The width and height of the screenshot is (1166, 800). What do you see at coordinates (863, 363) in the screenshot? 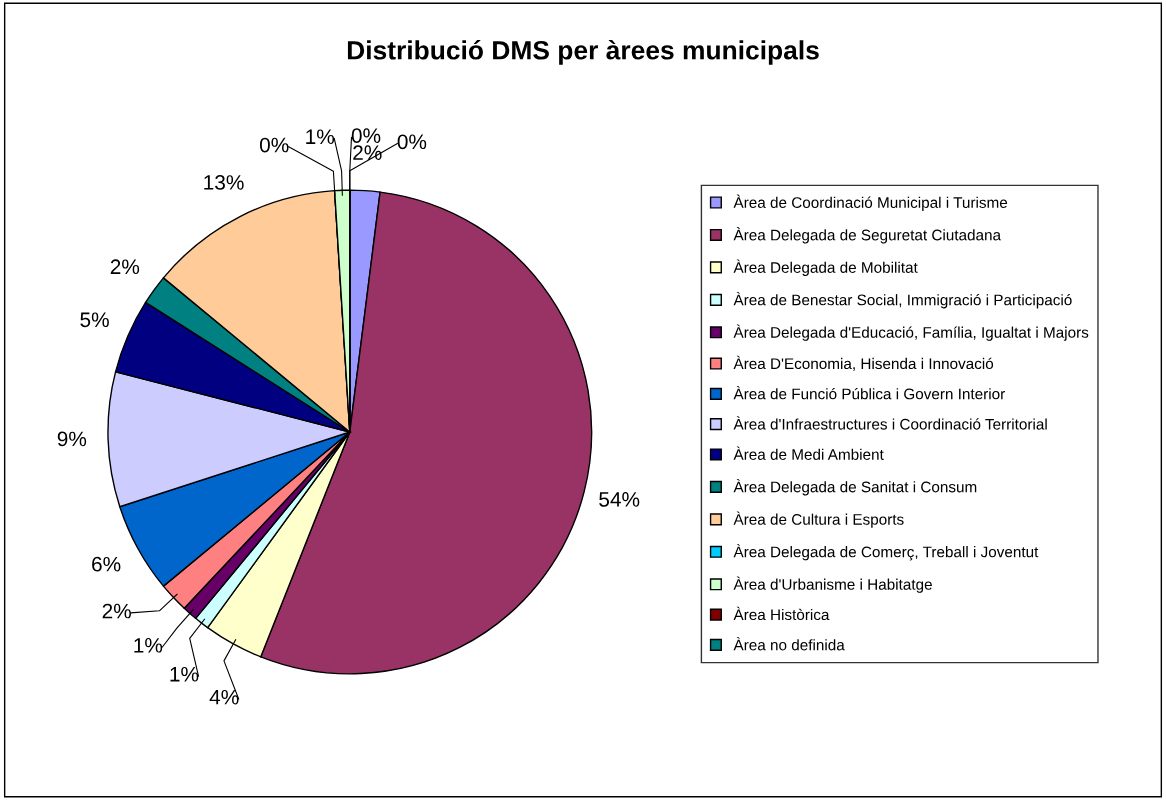
I see `legend-label: Àrea D'Economia, Hisenda i Innovació` at bounding box center [863, 363].